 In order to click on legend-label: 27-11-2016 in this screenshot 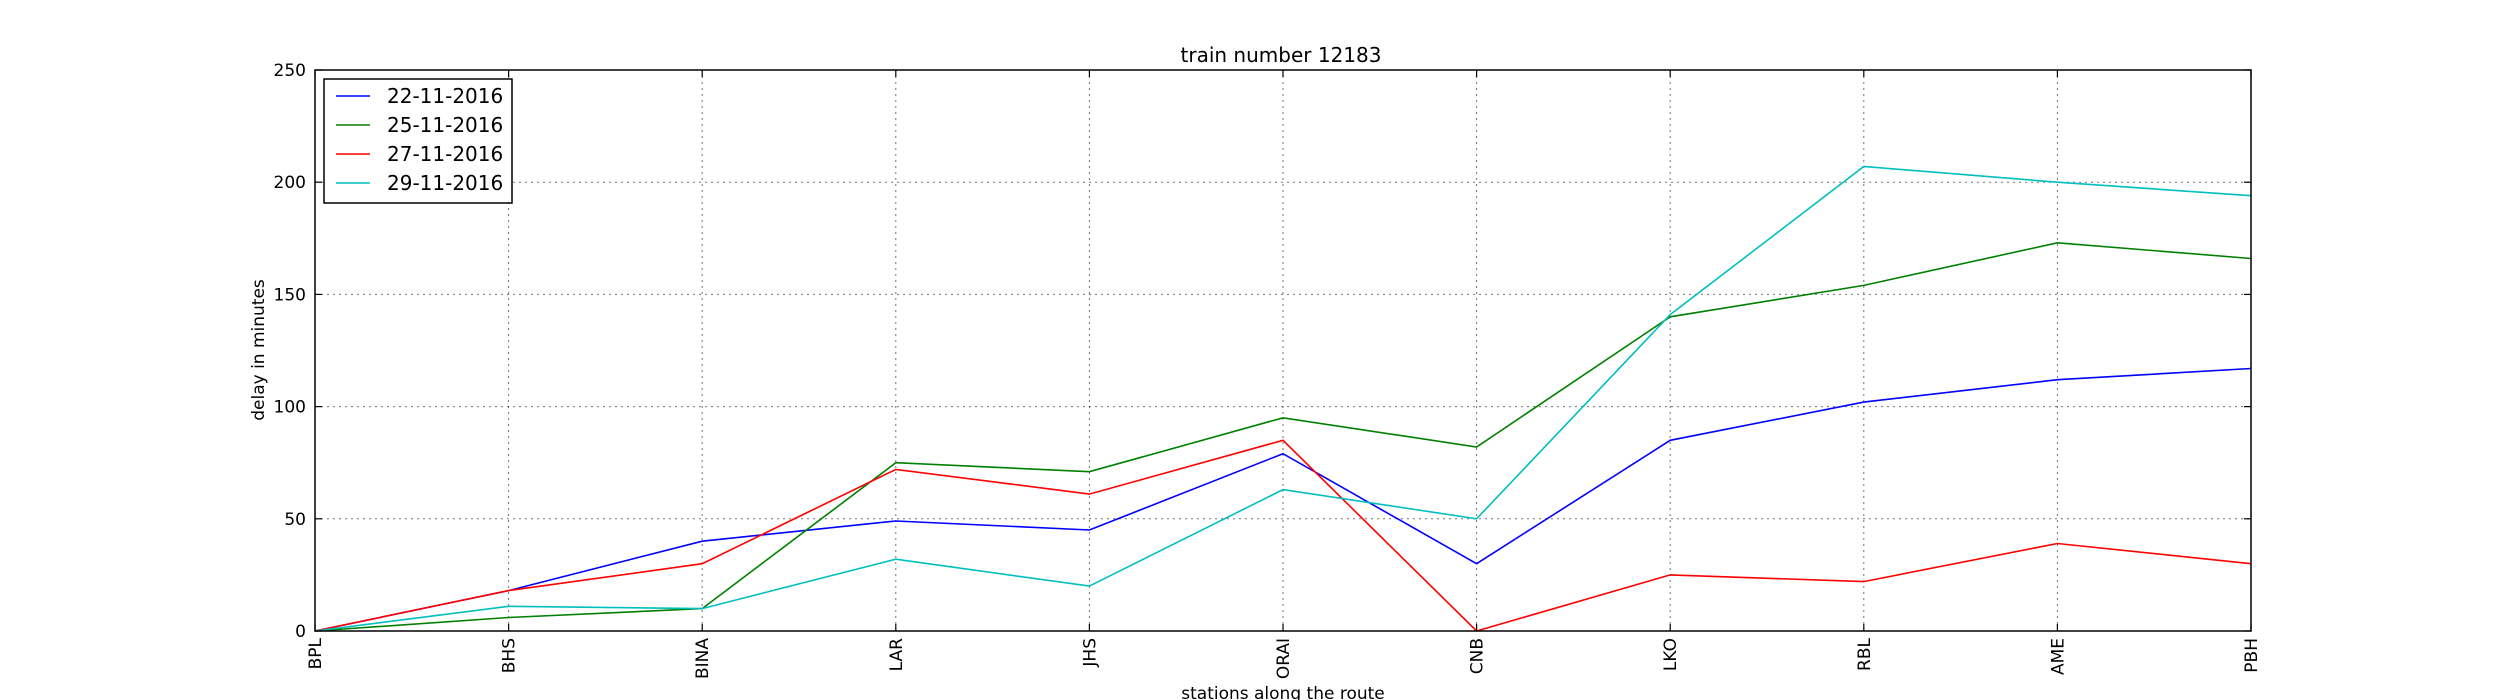, I will do `click(445, 154)`.